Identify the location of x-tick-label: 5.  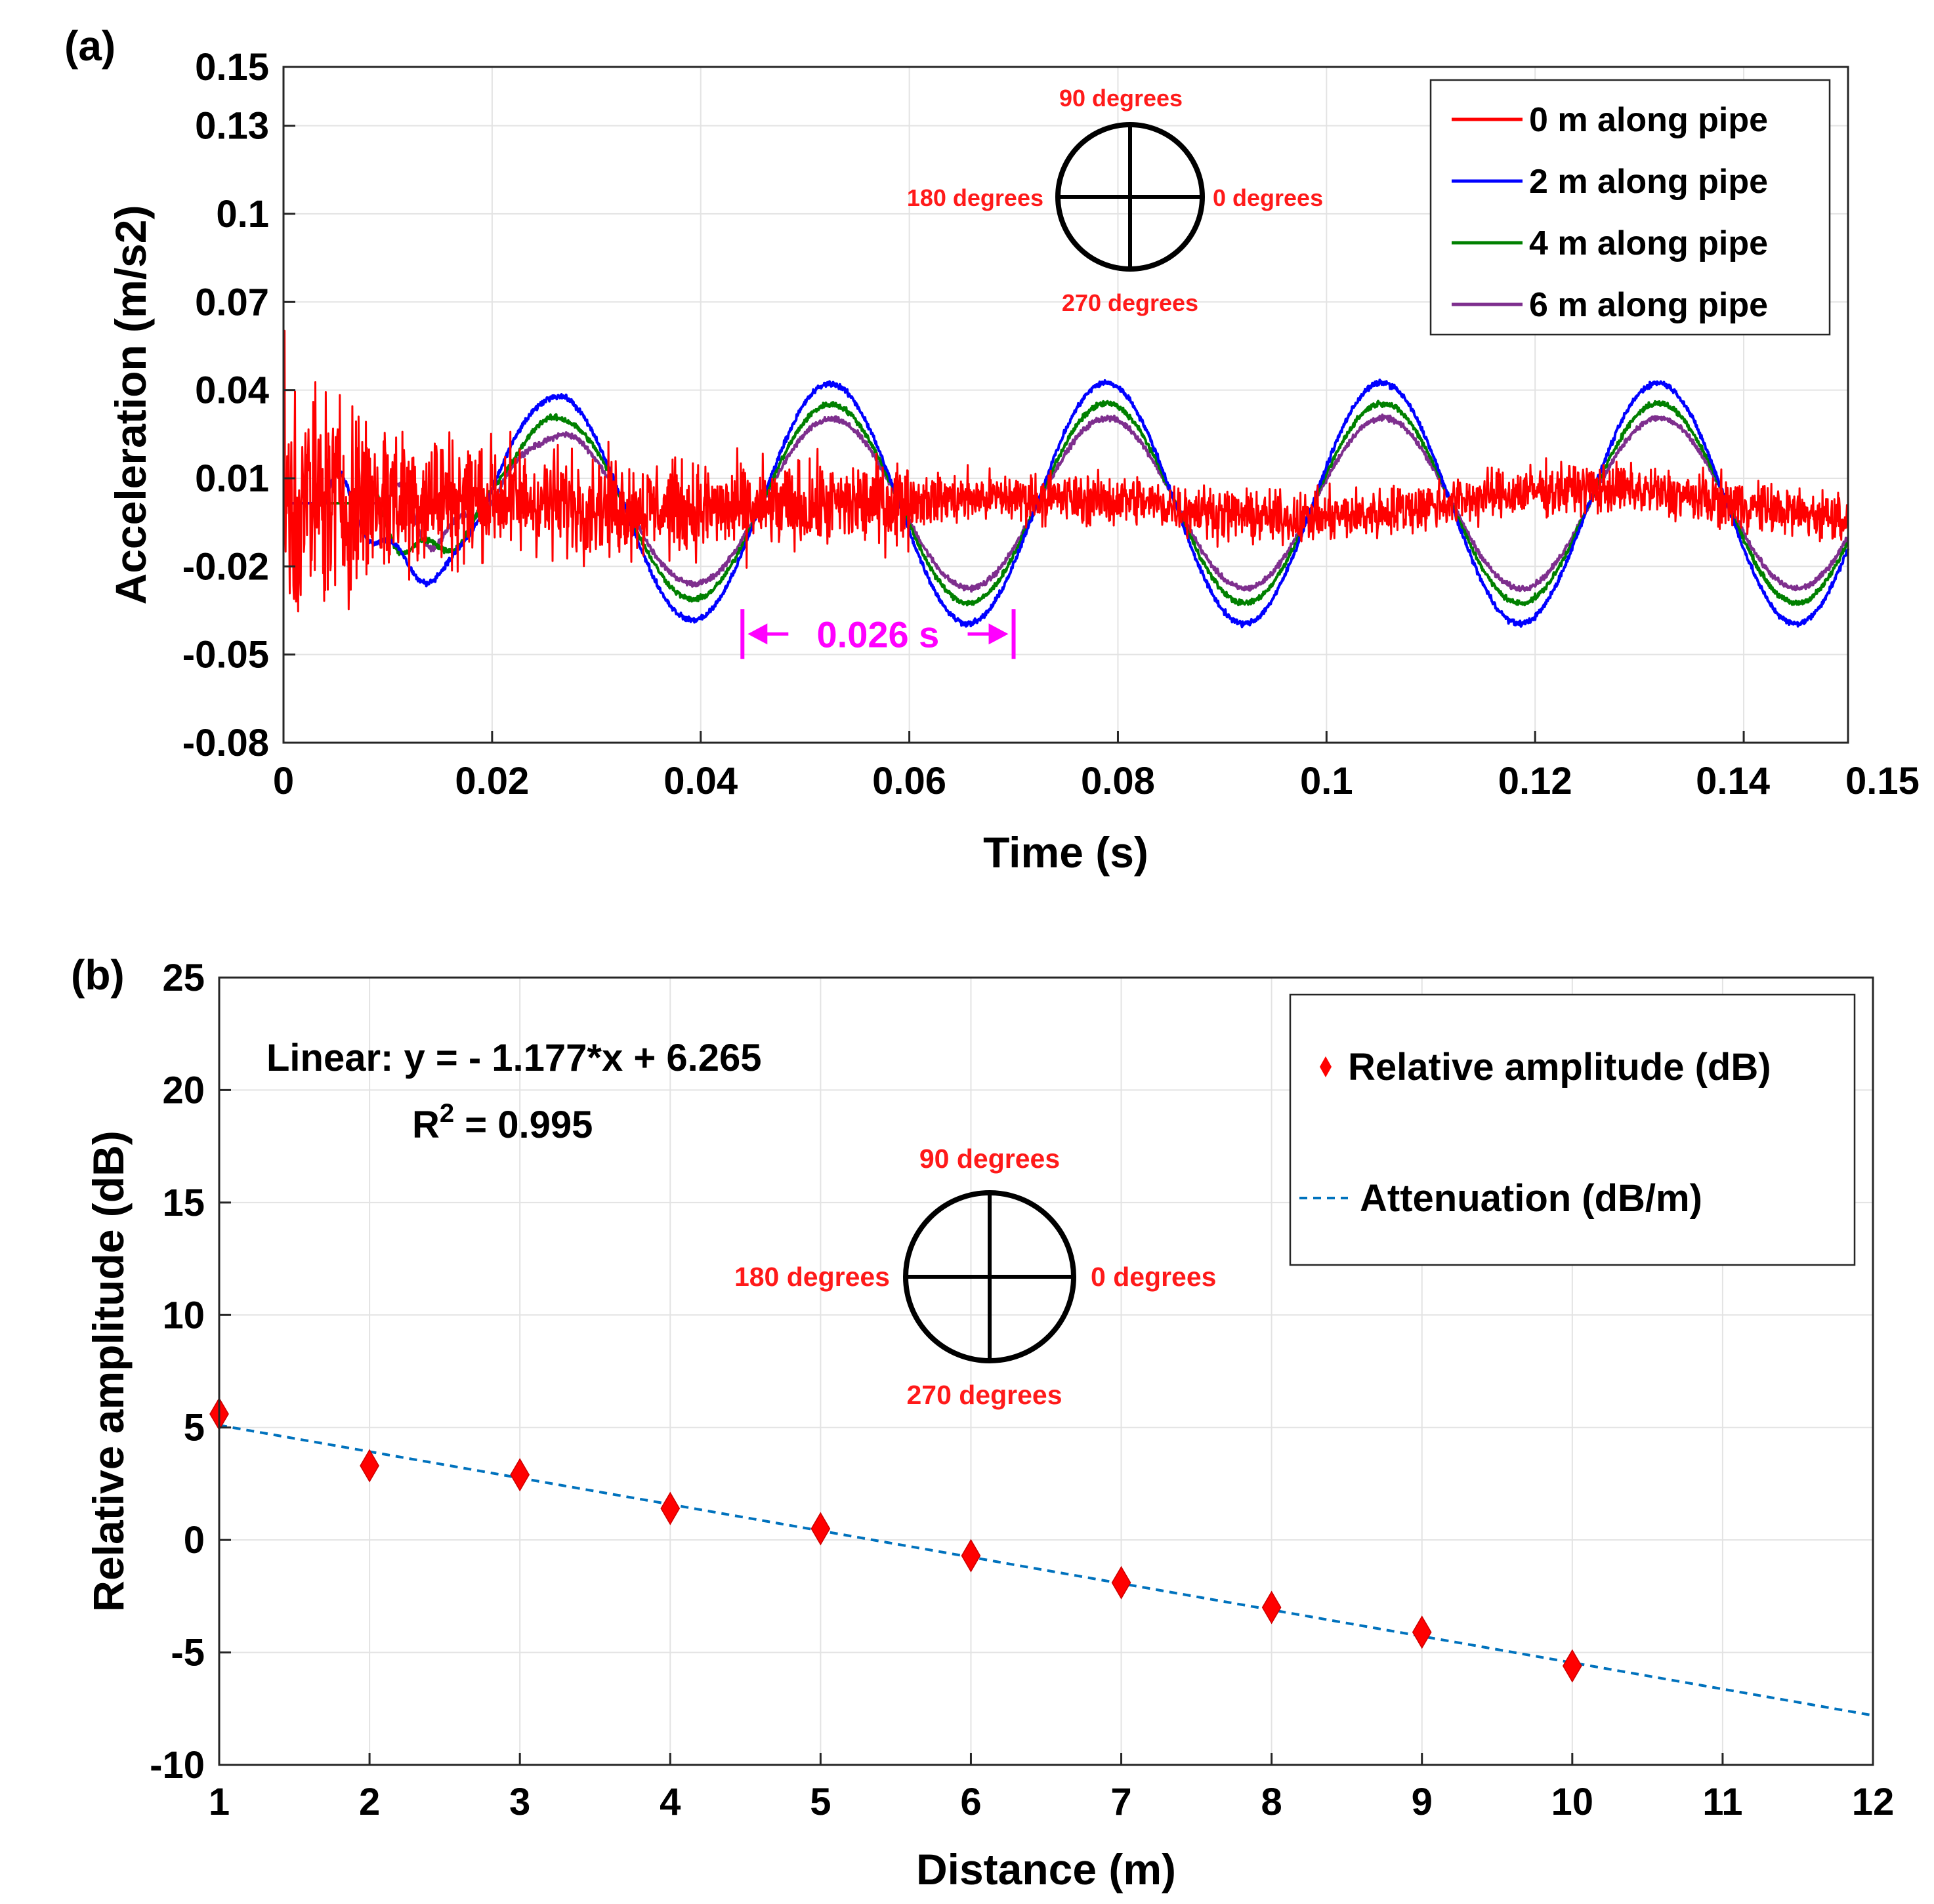
(820, 1802).